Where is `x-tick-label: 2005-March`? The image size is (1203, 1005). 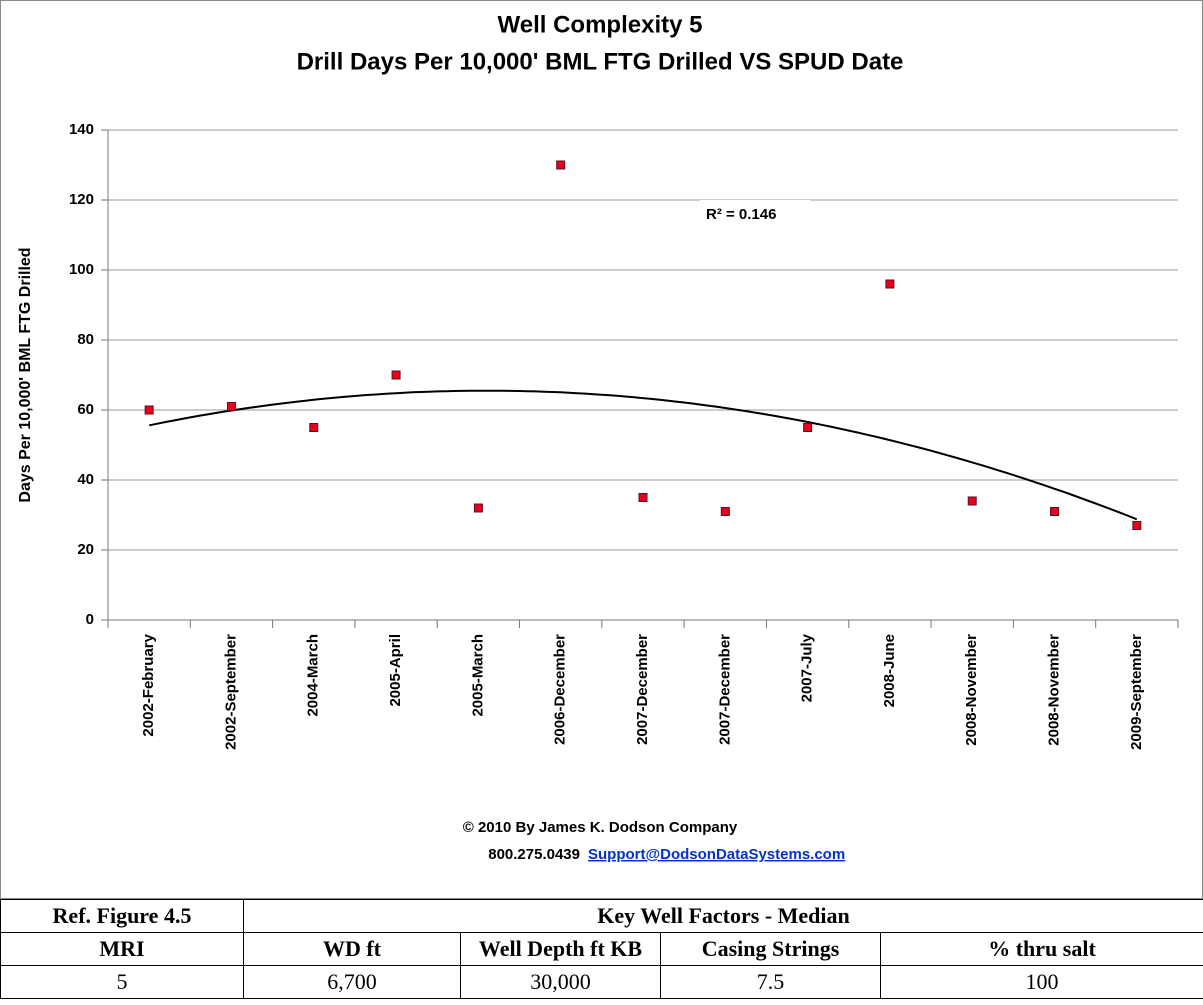 x-tick-label: 2005-March is located at coordinates (477, 675).